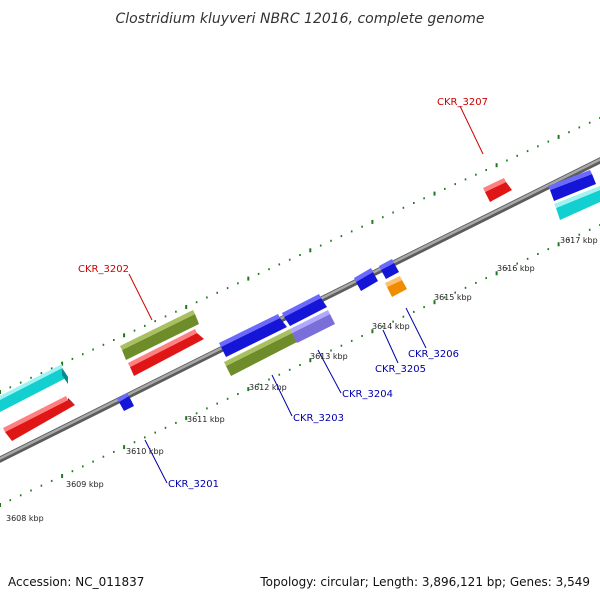 The width and height of the screenshot is (600, 600). I want to click on gene-blue-3204b, so click(304, 310).